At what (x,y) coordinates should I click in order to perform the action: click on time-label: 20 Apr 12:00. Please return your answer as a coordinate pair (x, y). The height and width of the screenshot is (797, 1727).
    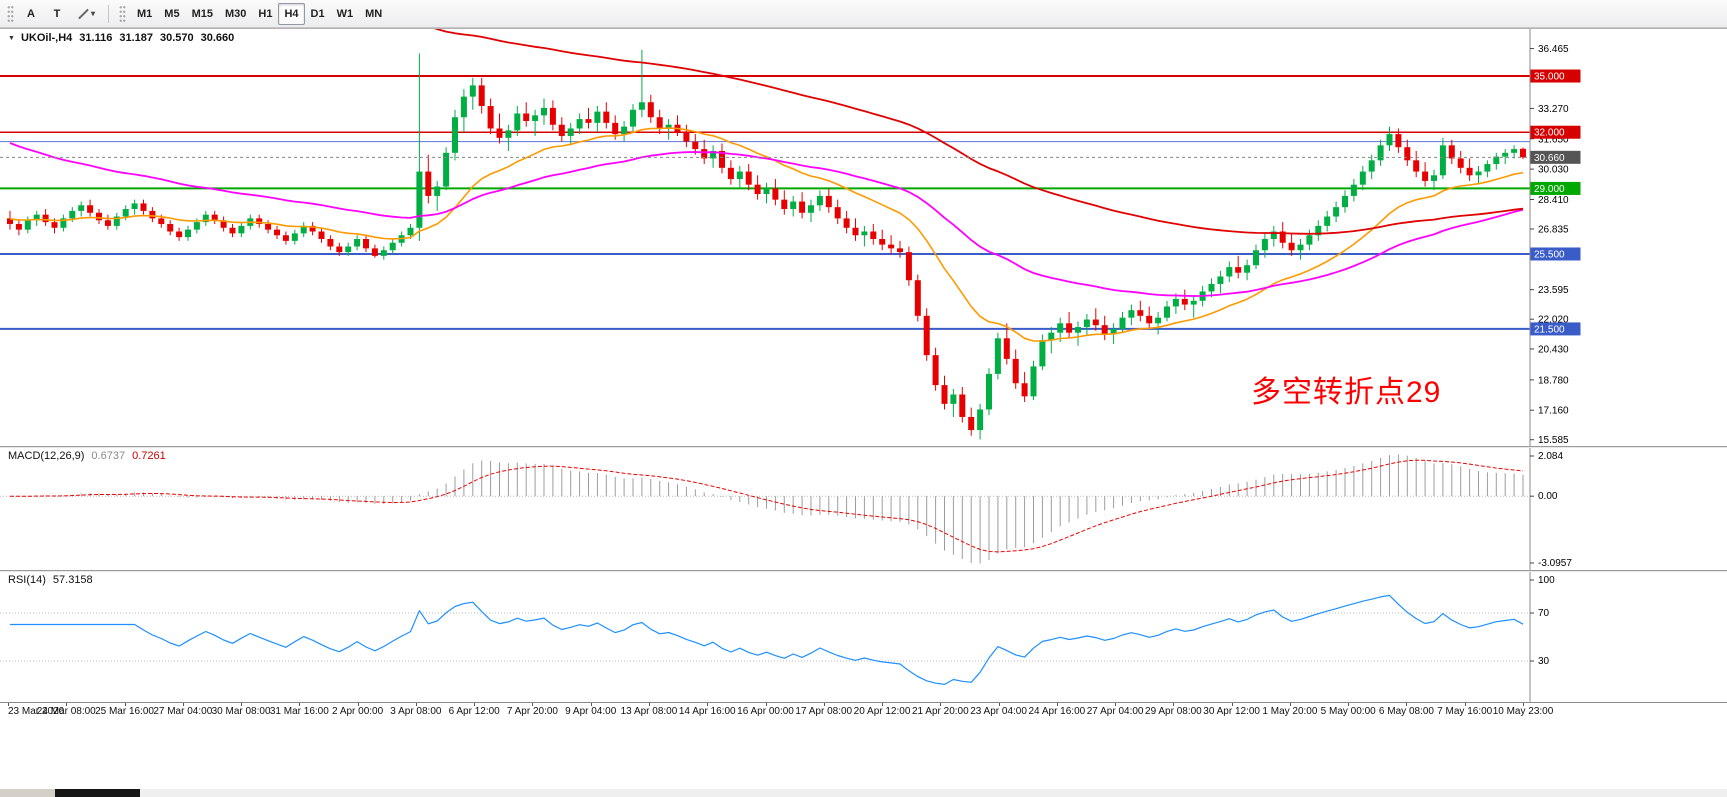
    Looking at the image, I should click on (882, 711).